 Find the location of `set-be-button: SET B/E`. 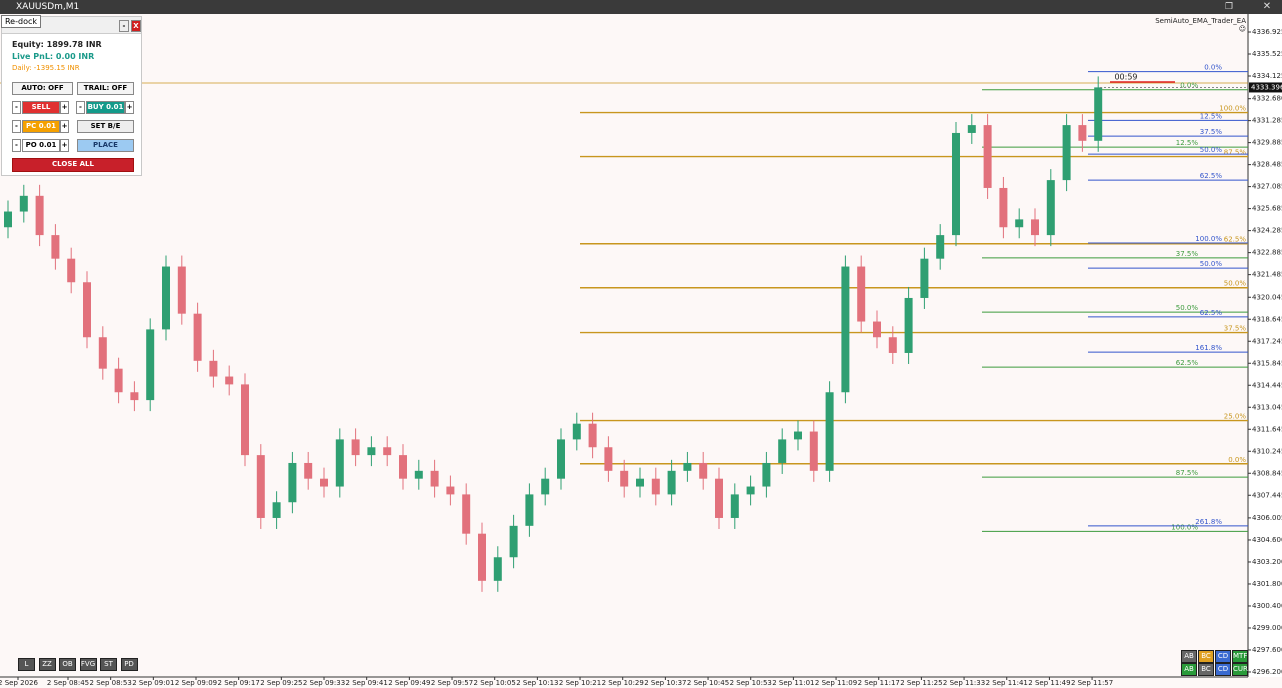

set-be-button: SET B/E is located at coordinates (105, 126).